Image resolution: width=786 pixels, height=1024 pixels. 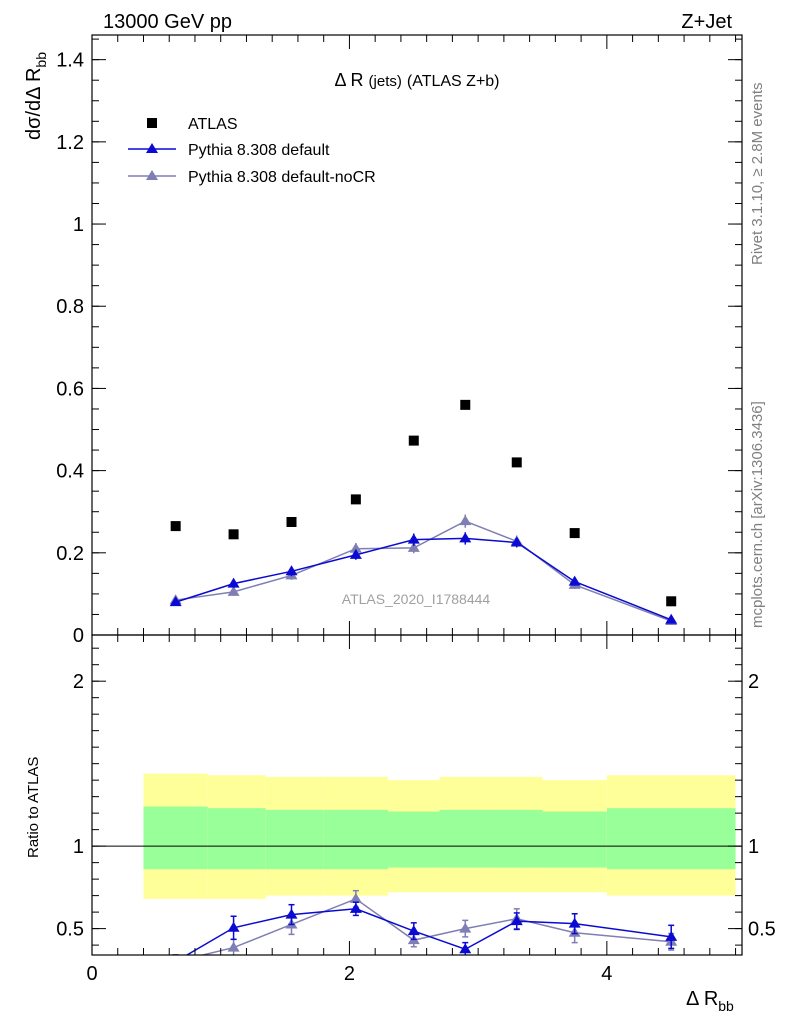 I want to click on main-title-main: Δ R, so click(x=348, y=80).